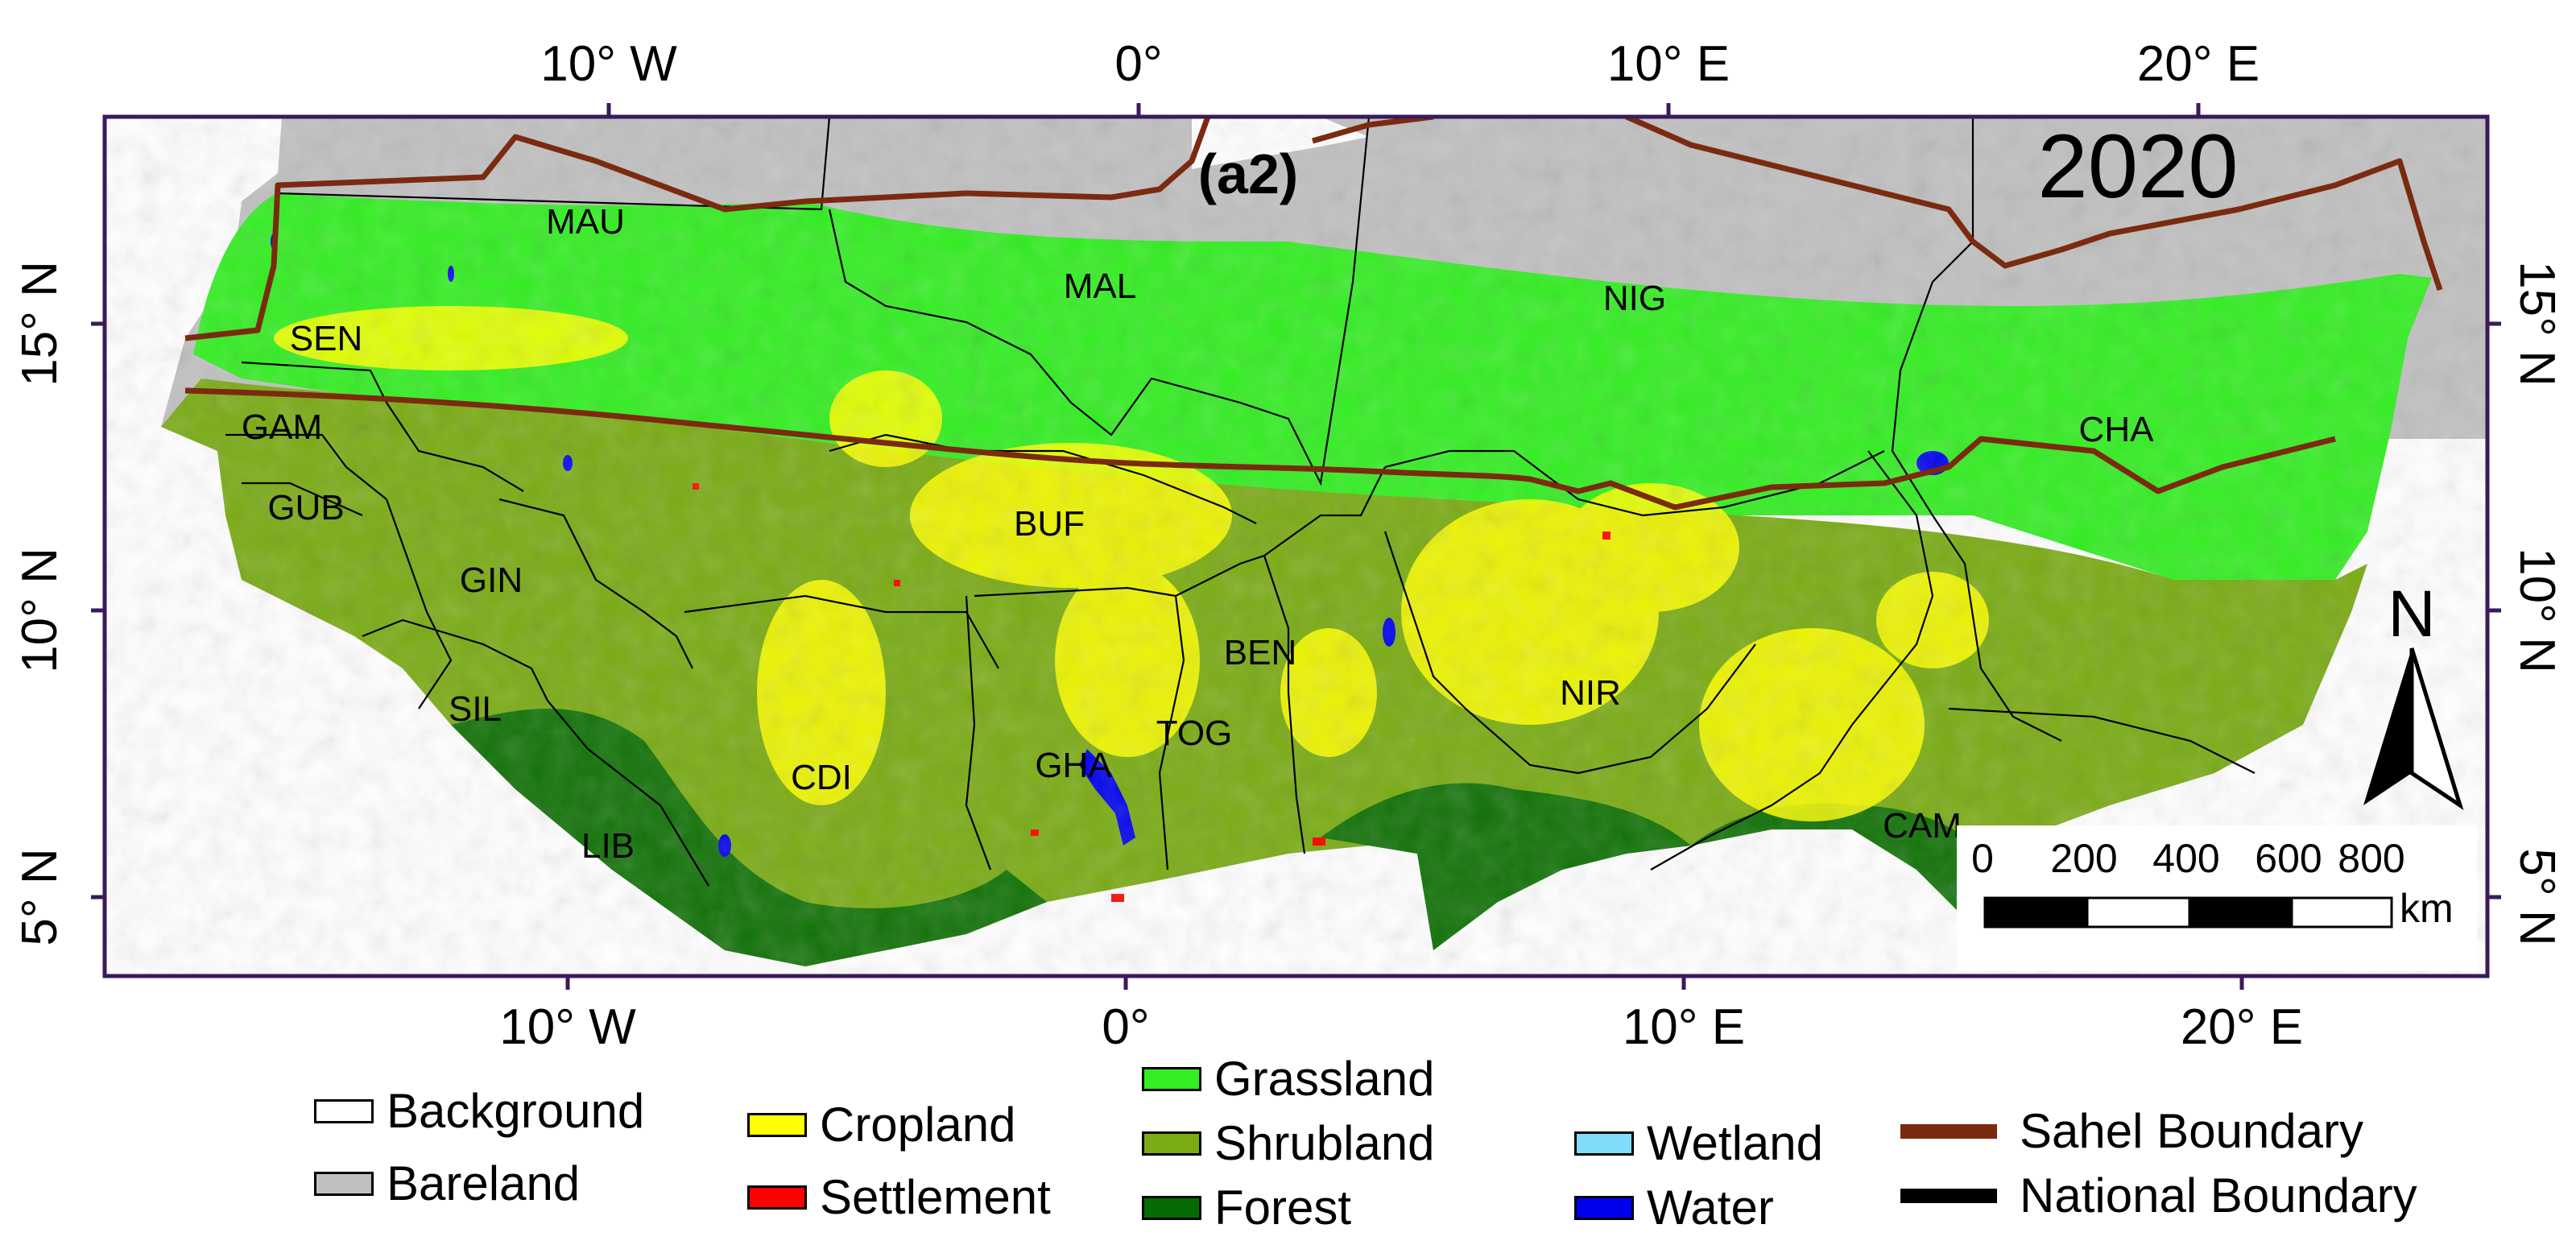 The image size is (2576, 1245). I want to click on bottom-tick-label: 10° W, so click(568, 1027).